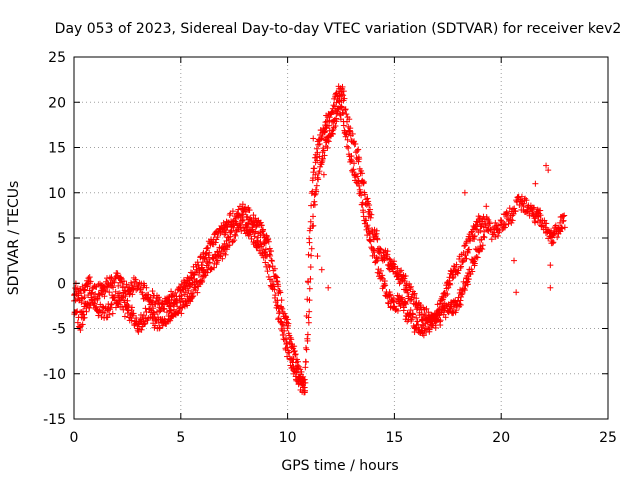 Image resolution: width=640 pixels, height=480 pixels. What do you see at coordinates (501, 438) in the screenshot?
I see `x-tick-label: 20` at bounding box center [501, 438].